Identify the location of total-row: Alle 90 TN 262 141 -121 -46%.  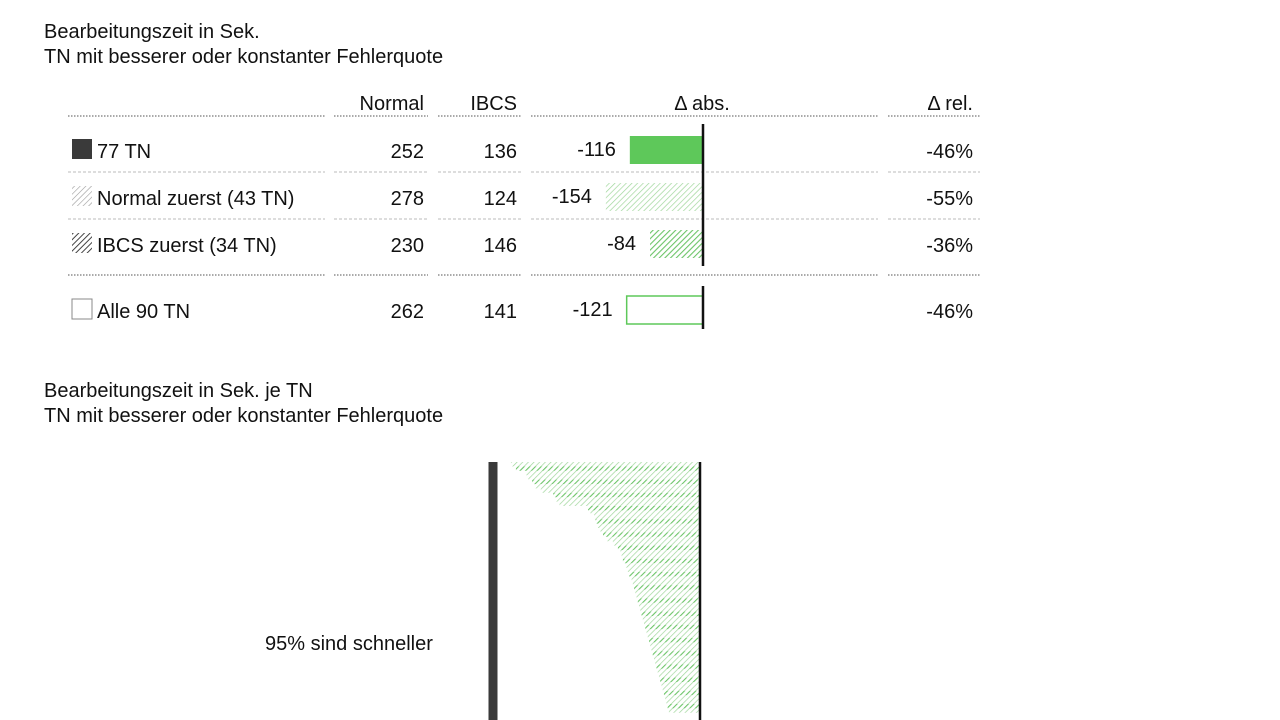
(522, 310).